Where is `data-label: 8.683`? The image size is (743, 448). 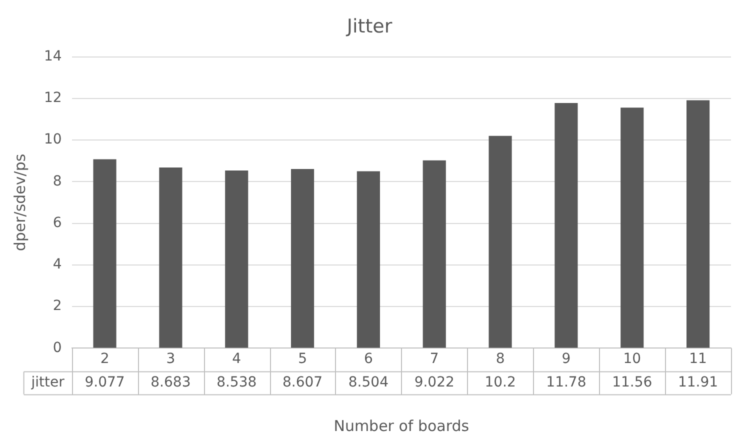
data-label: 8.683 is located at coordinates (170, 382).